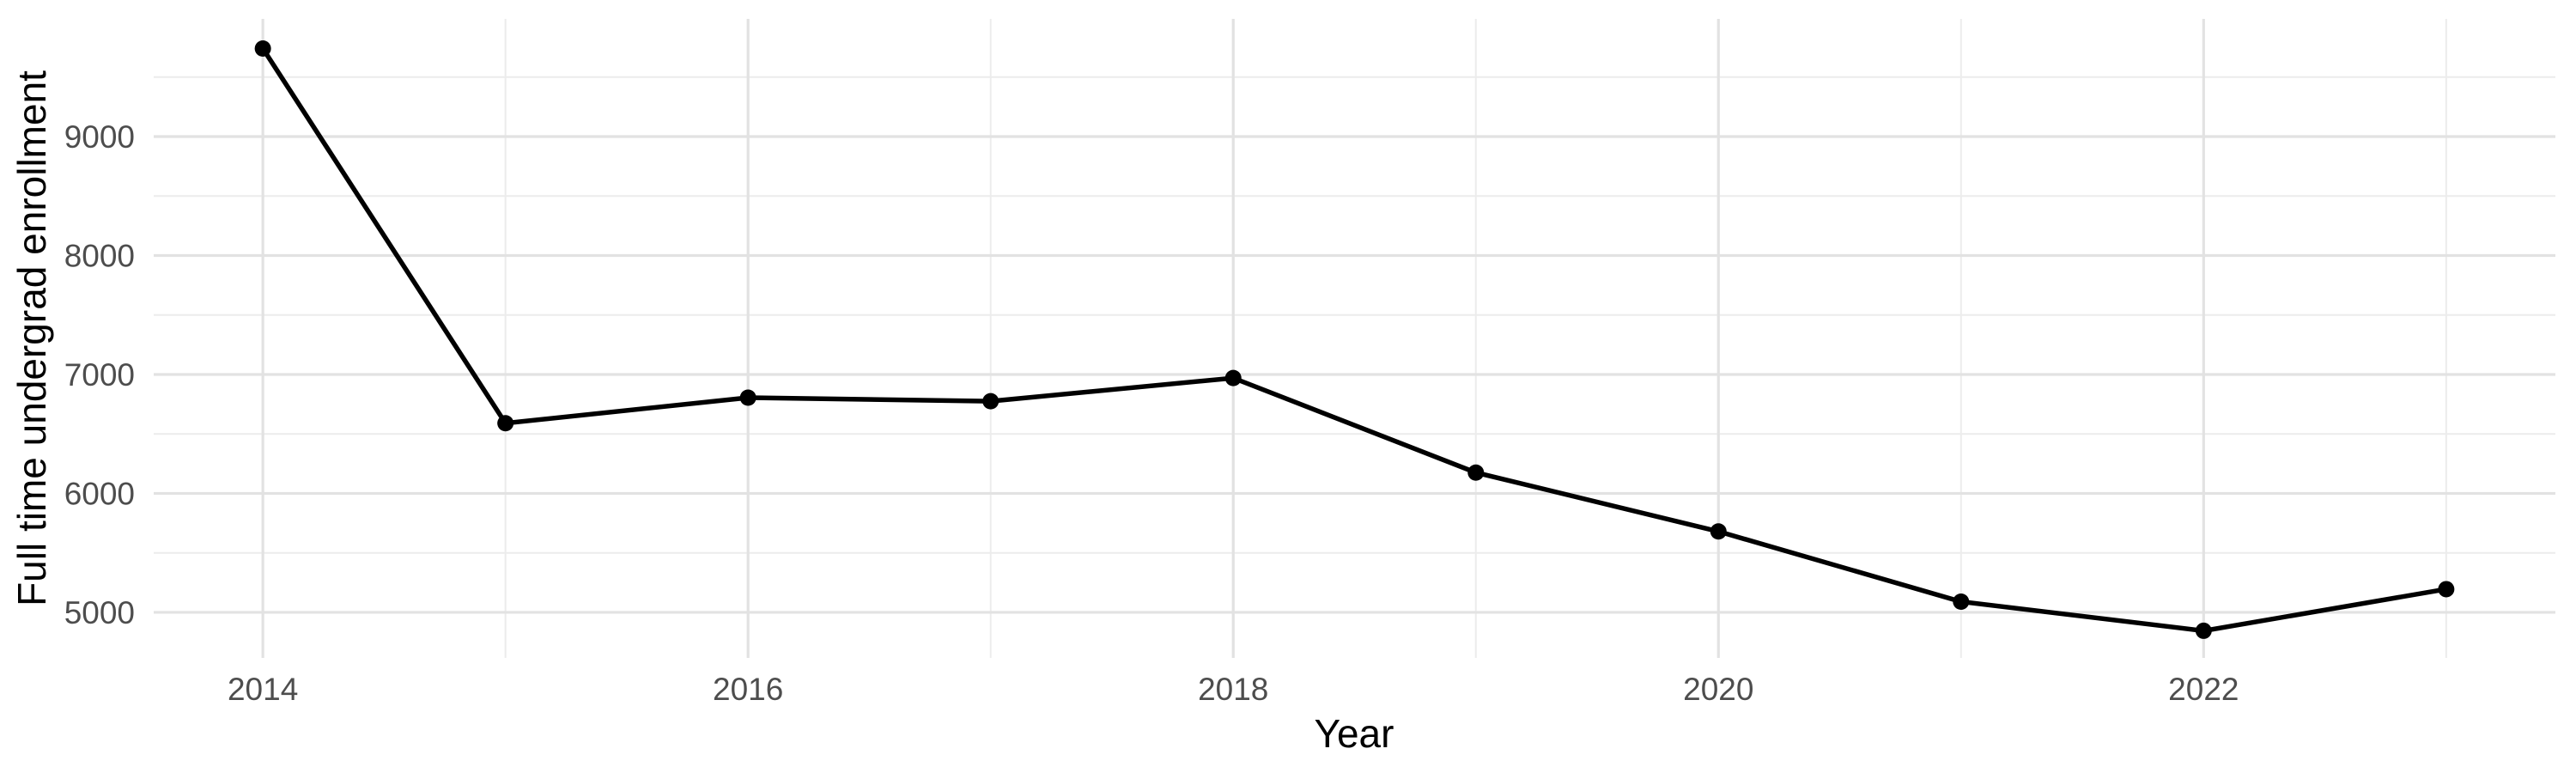  Describe the element at coordinates (748, 689) in the screenshot. I see `x-tick-label: 2016` at that location.